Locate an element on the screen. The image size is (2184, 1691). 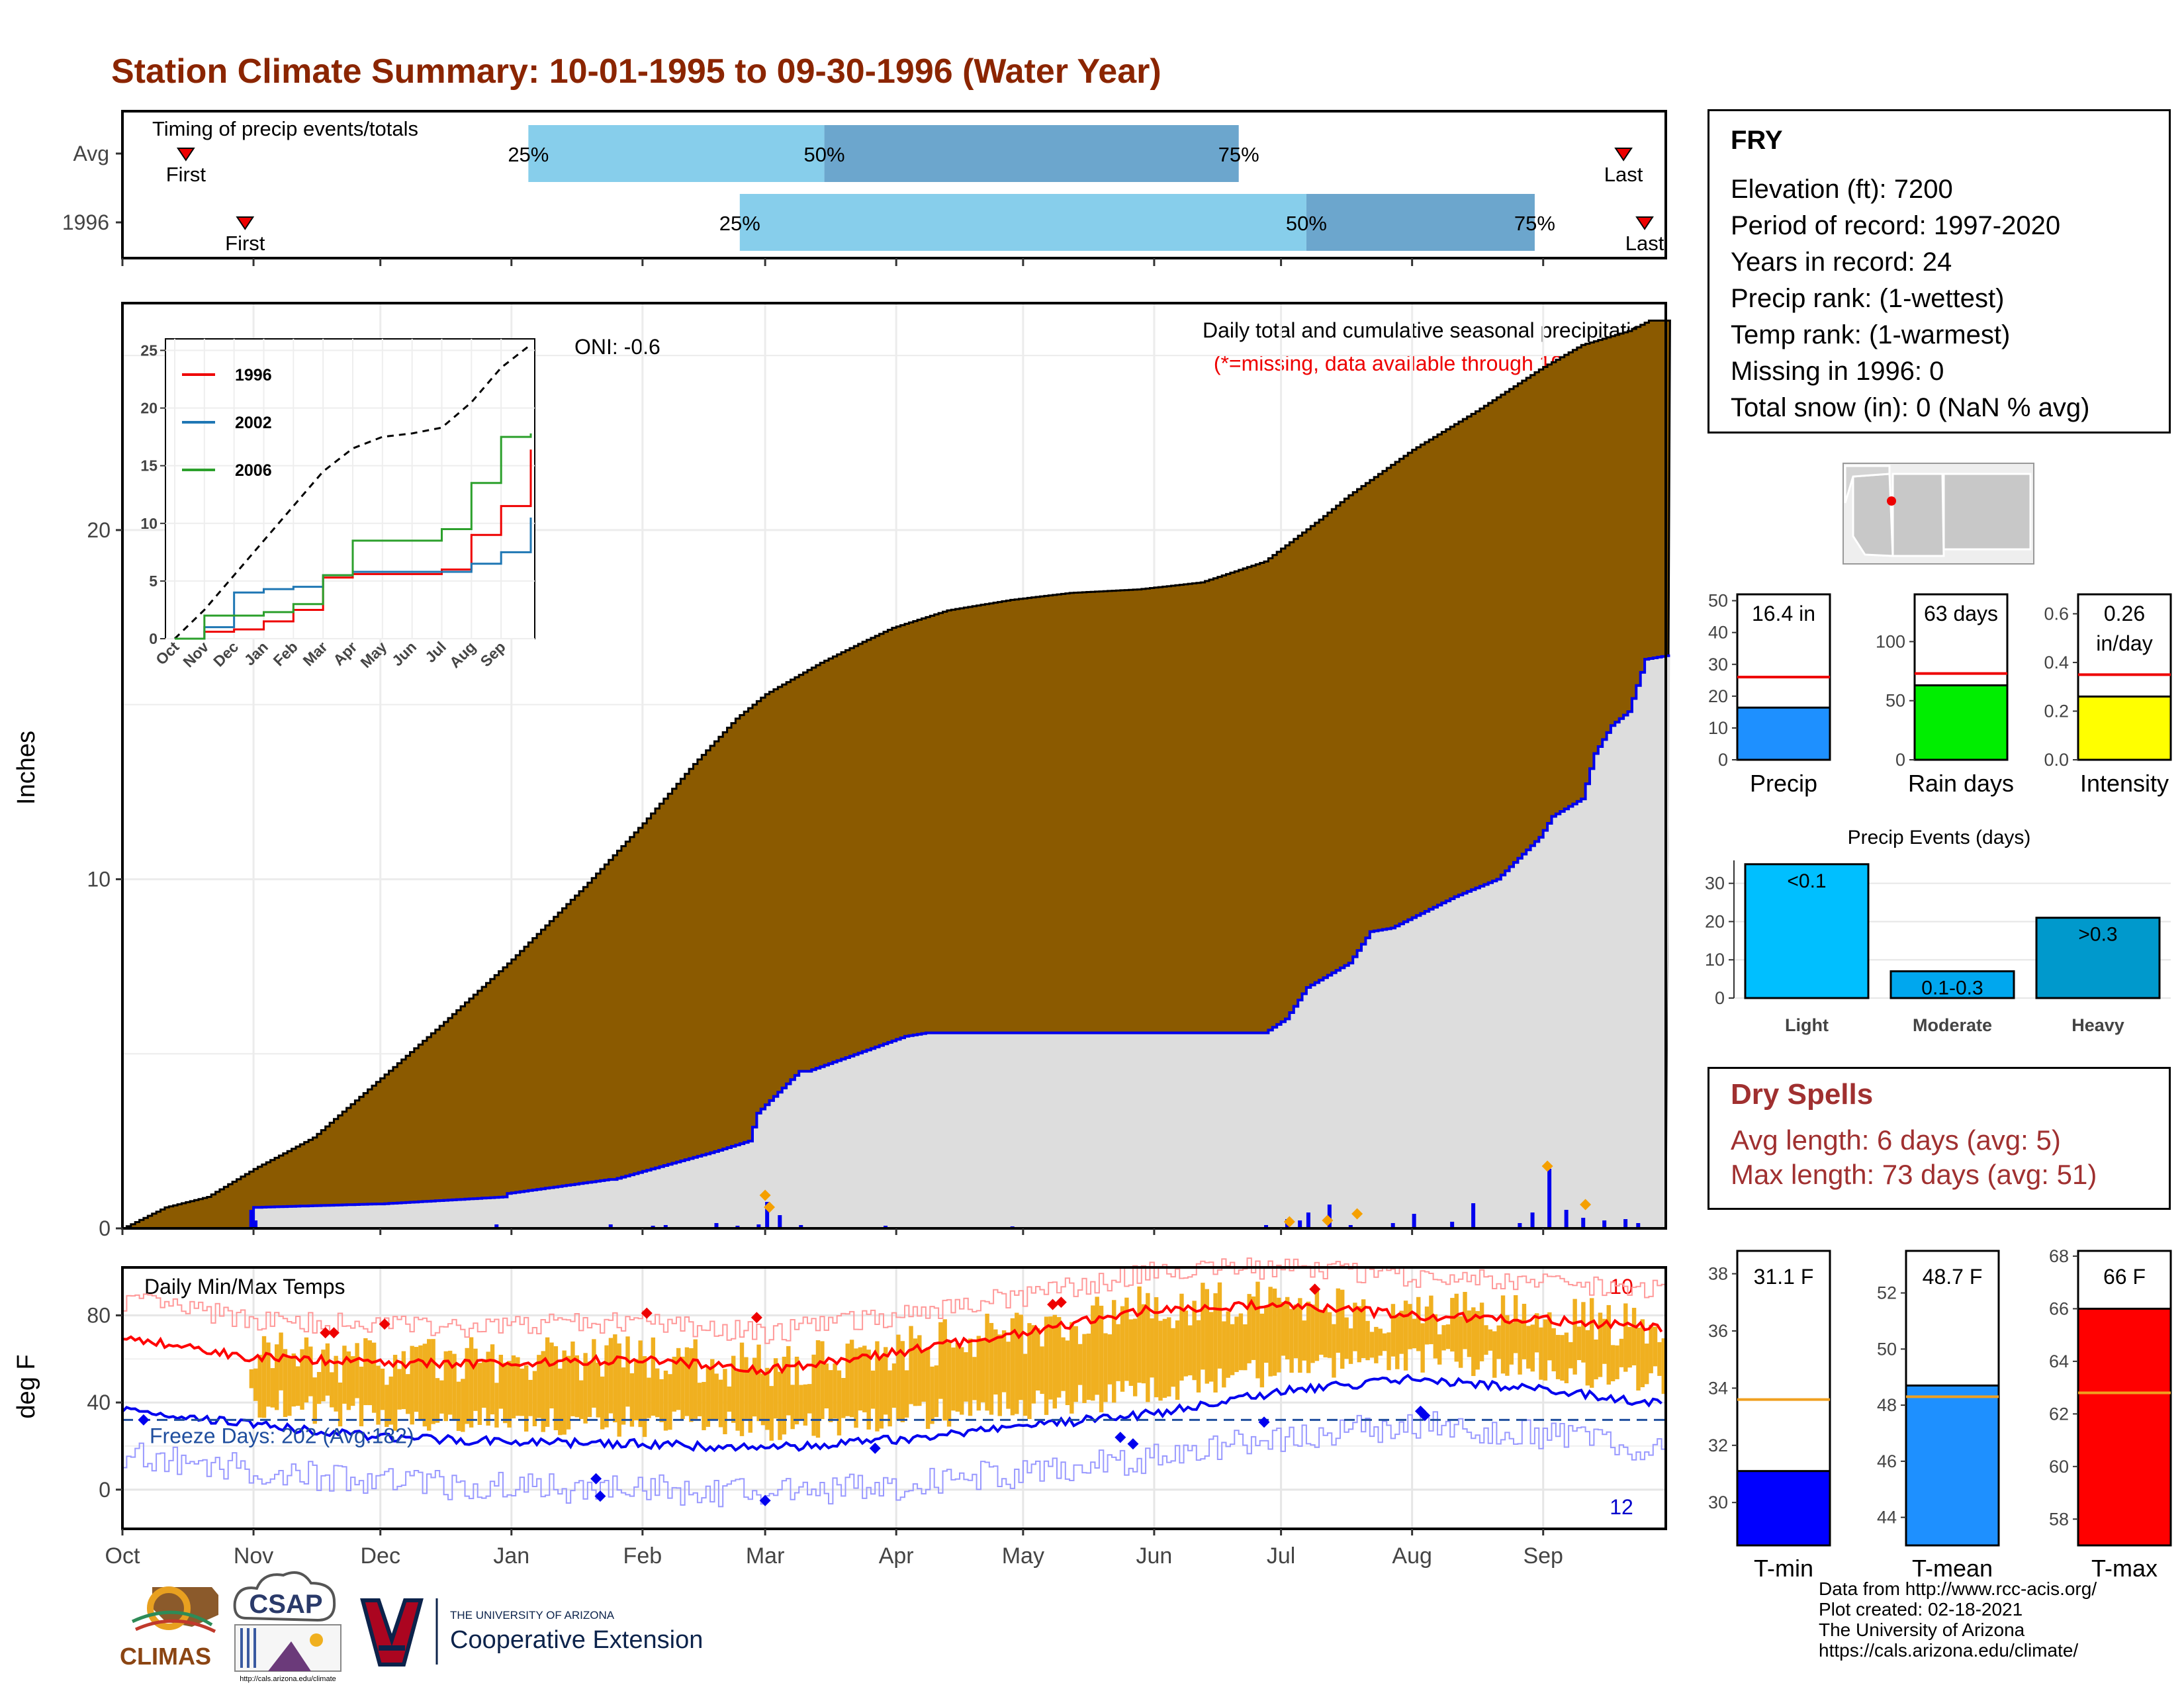
temp-gauge-category-label: T-min is located at coordinates (1783, 1569).